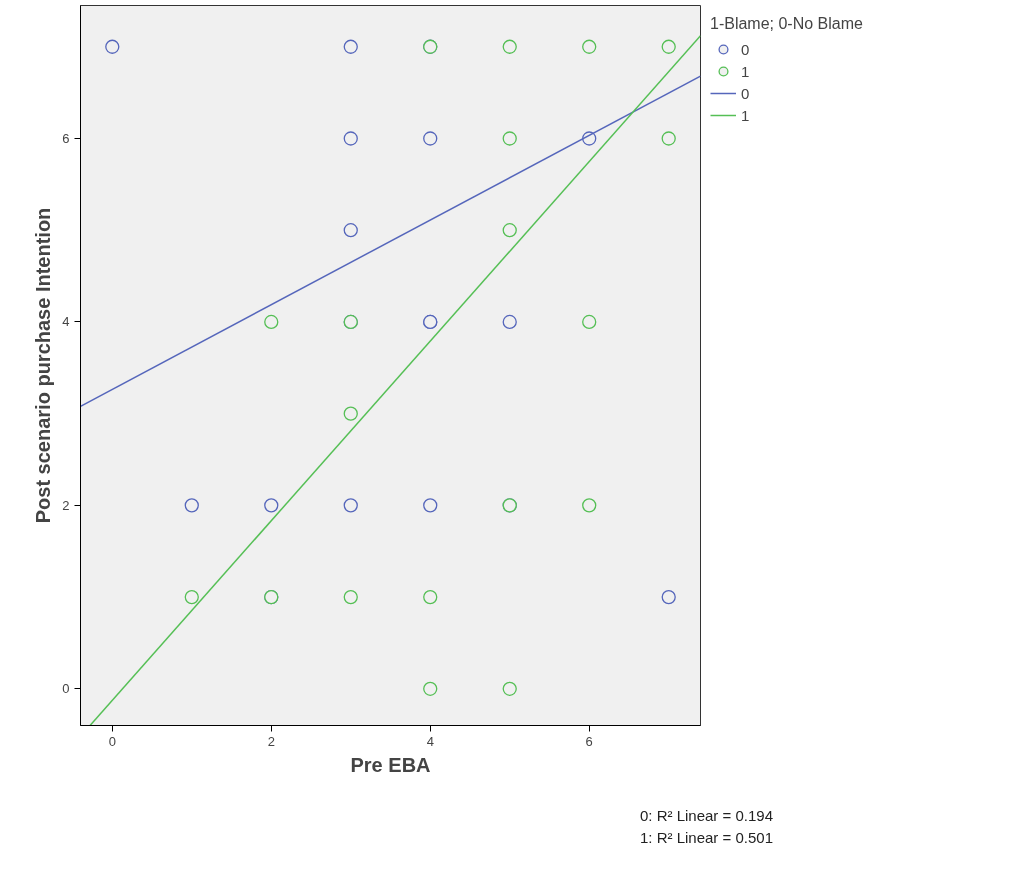  Describe the element at coordinates (589, 741) in the screenshot. I see `x-tick-label: 6` at that location.